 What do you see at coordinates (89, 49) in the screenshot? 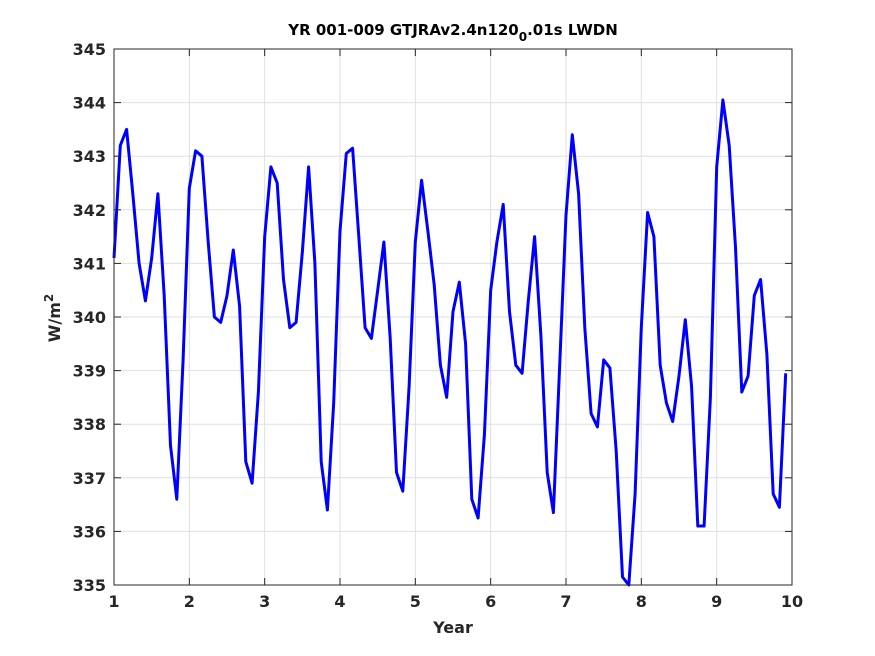
I see `y-tick-label: 345` at bounding box center [89, 49].